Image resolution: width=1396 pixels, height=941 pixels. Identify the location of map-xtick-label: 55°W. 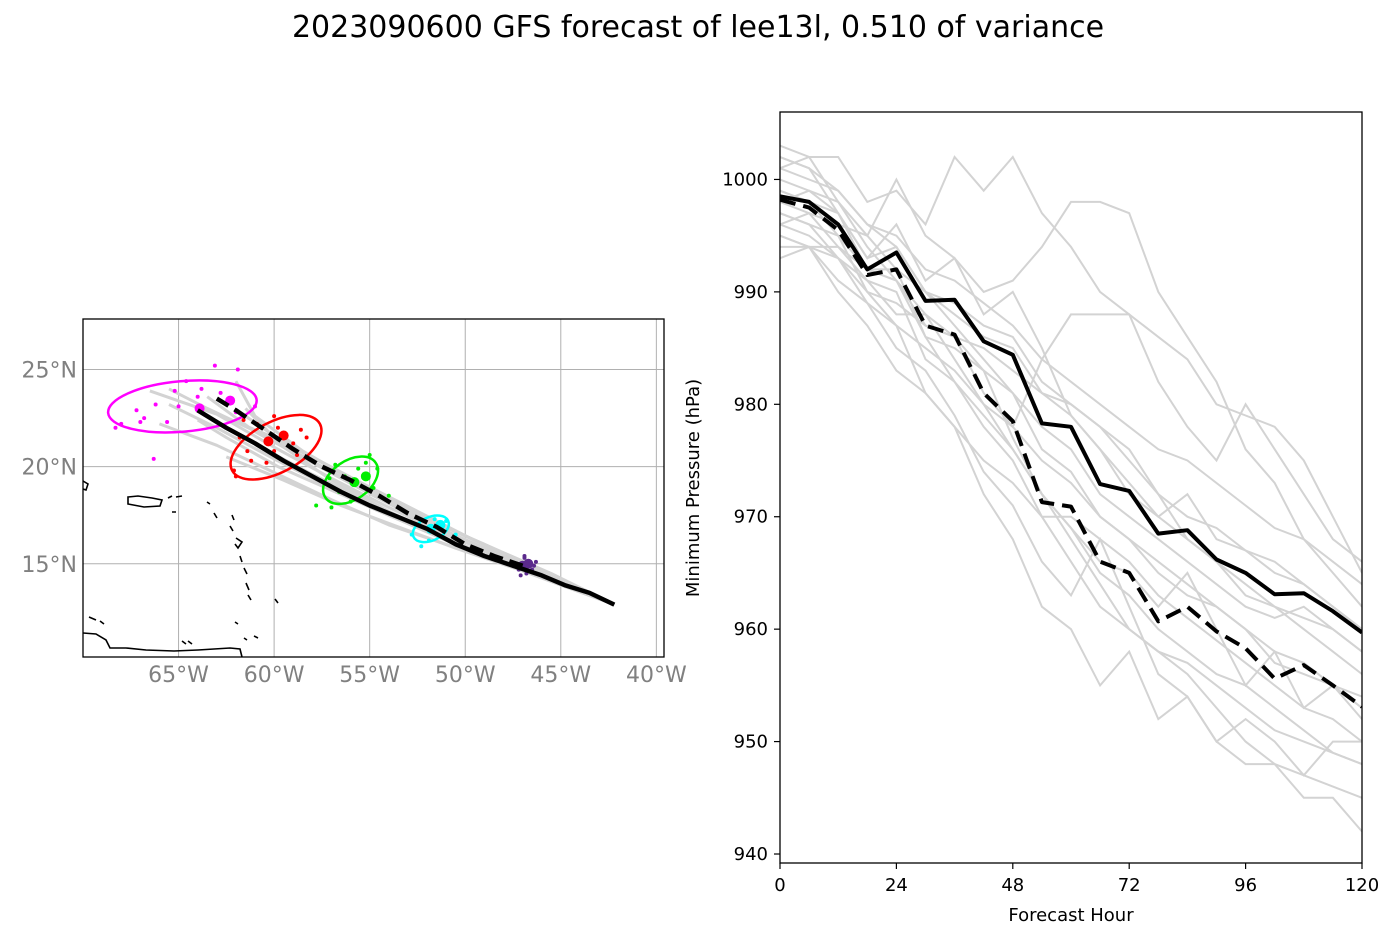
(369, 675).